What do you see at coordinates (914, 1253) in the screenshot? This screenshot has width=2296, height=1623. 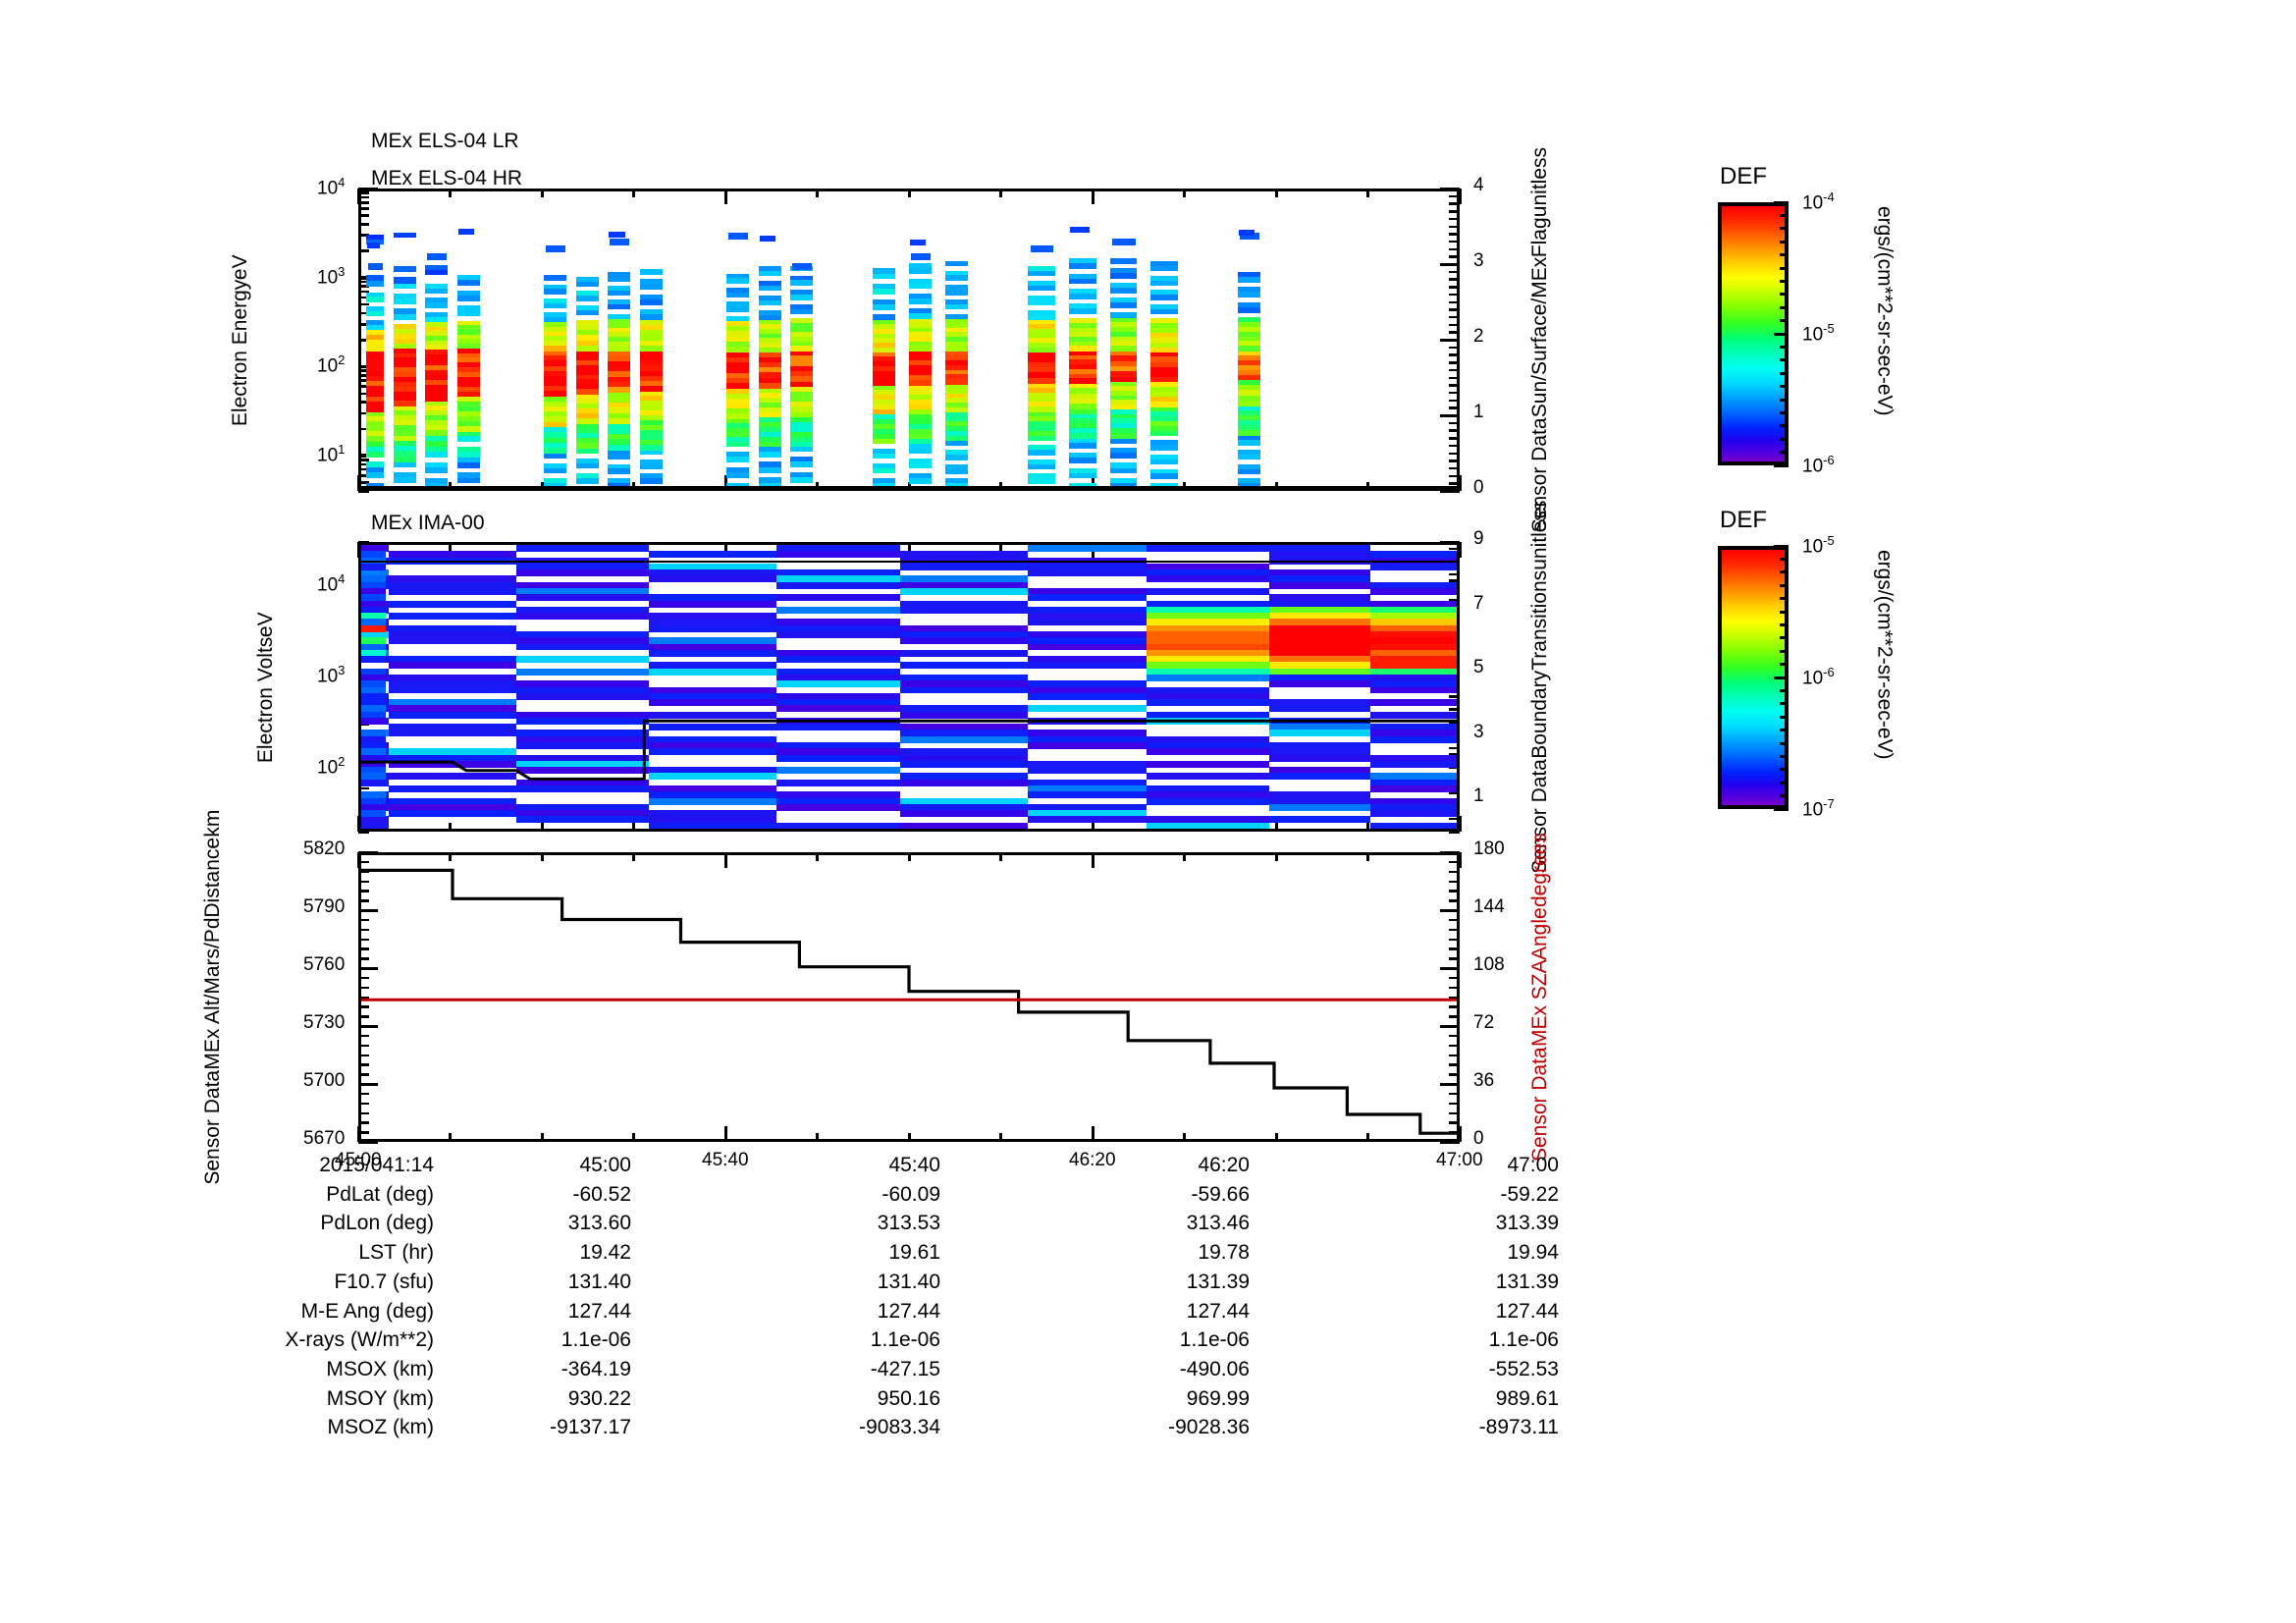 I see `table-cell: 19.61` at bounding box center [914, 1253].